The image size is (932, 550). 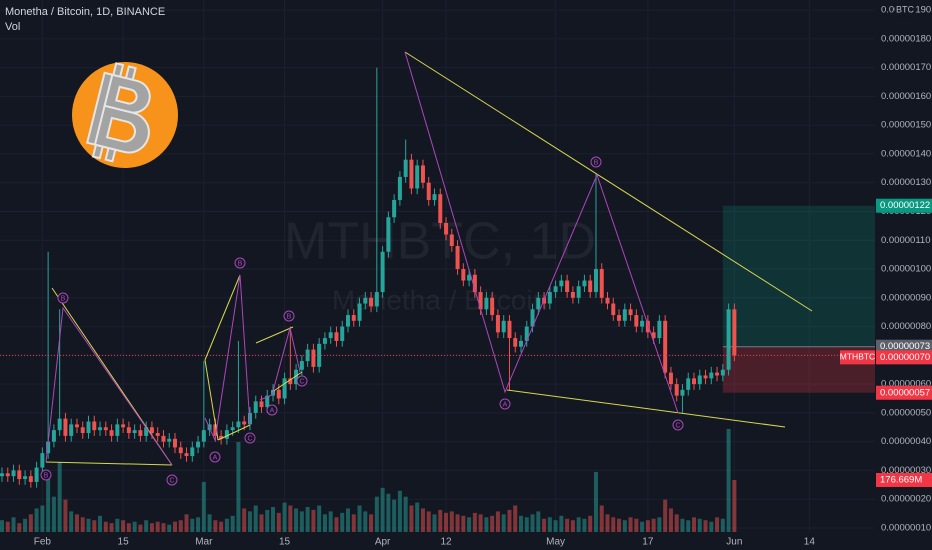 What do you see at coordinates (906, 38) in the screenshot?
I see `y-tick-label: 0.00000180` at bounding box center [906, 38].